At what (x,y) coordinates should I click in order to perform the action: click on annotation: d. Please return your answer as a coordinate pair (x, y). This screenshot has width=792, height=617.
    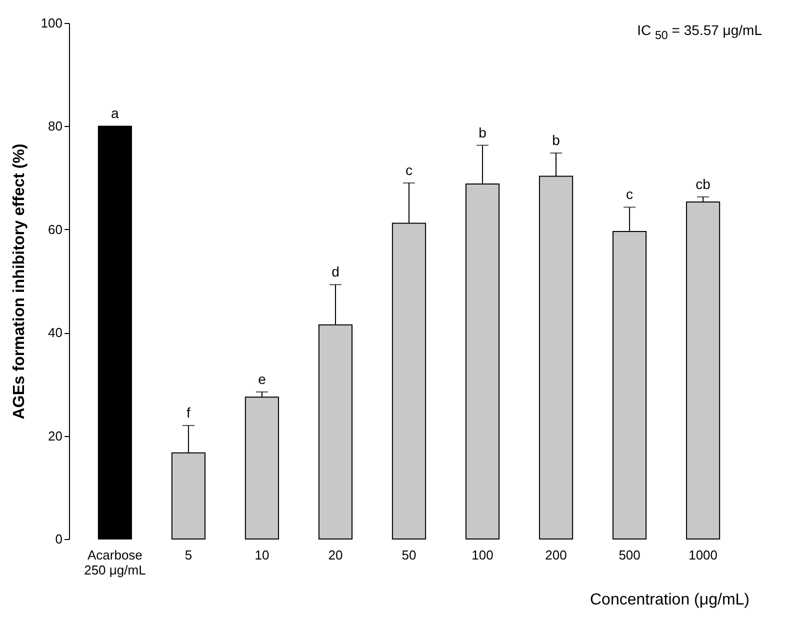
    Looking at the image, I should click on (336, 272).